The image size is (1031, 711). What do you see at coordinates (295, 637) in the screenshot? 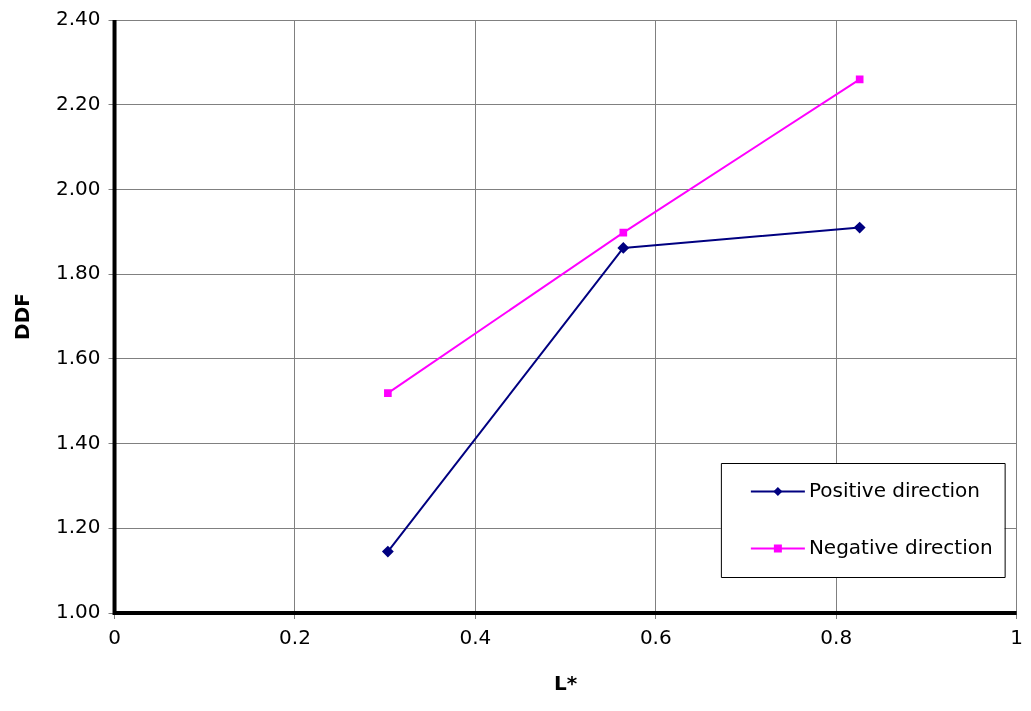
I see `x-tick-label: 0.2` at bounding box center [295, 637].